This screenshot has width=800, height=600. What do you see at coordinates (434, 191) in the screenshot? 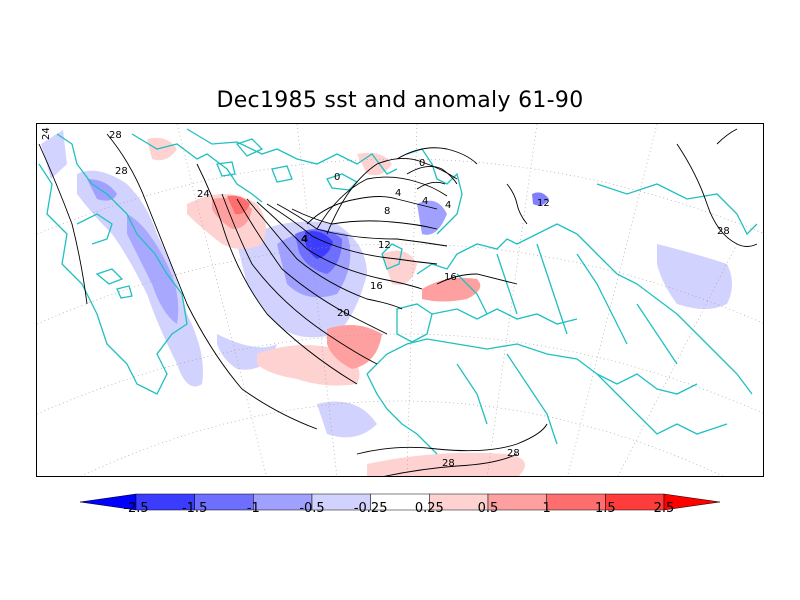
I see `scandinavia-coast` at bounding box center [434, 191].